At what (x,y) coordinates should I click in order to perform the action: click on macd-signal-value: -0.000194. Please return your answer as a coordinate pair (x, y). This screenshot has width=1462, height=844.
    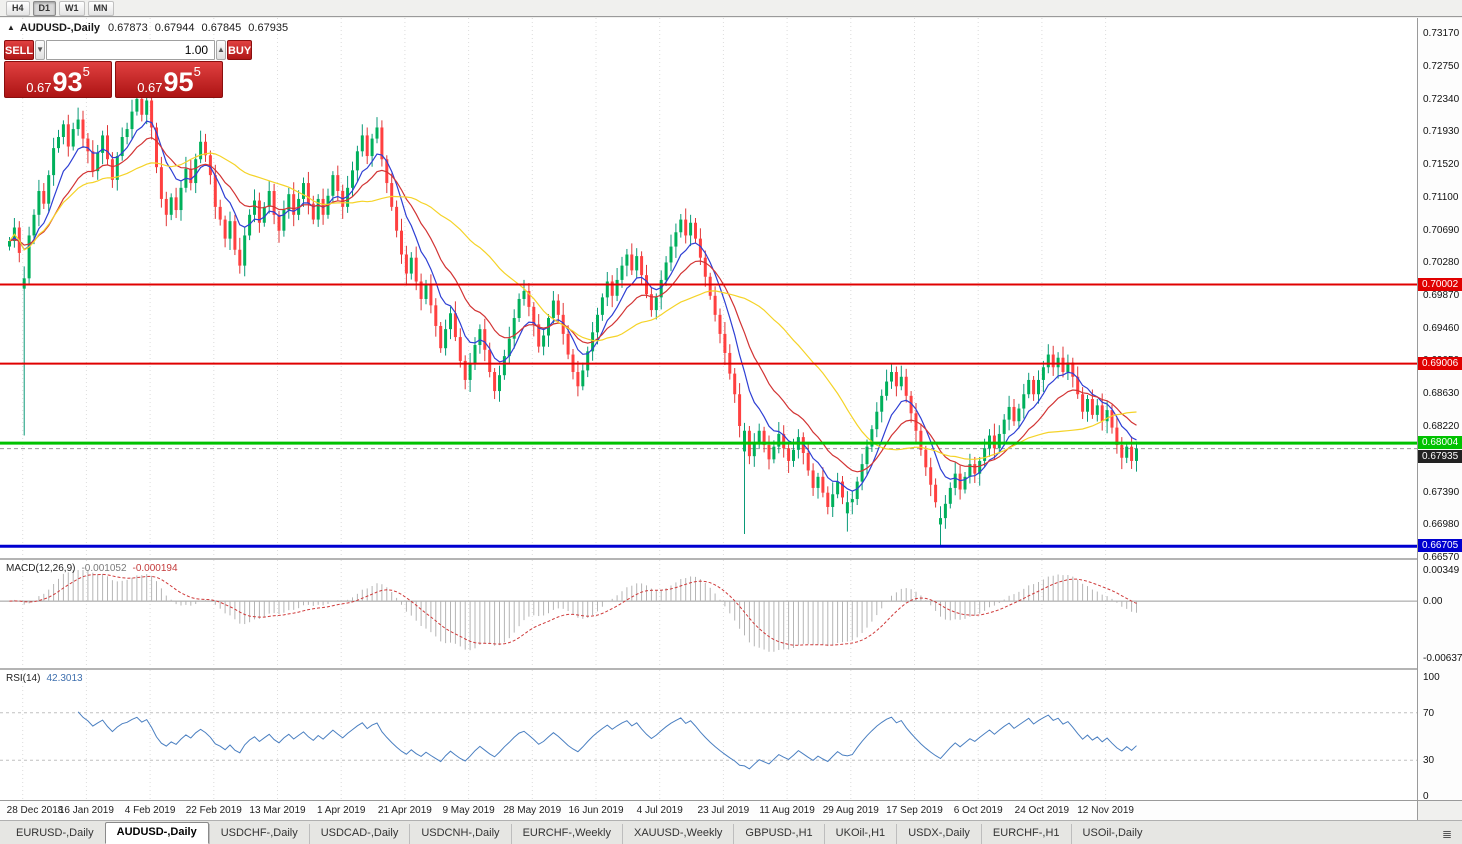
    Looking at the image, I should click on (155, 568).